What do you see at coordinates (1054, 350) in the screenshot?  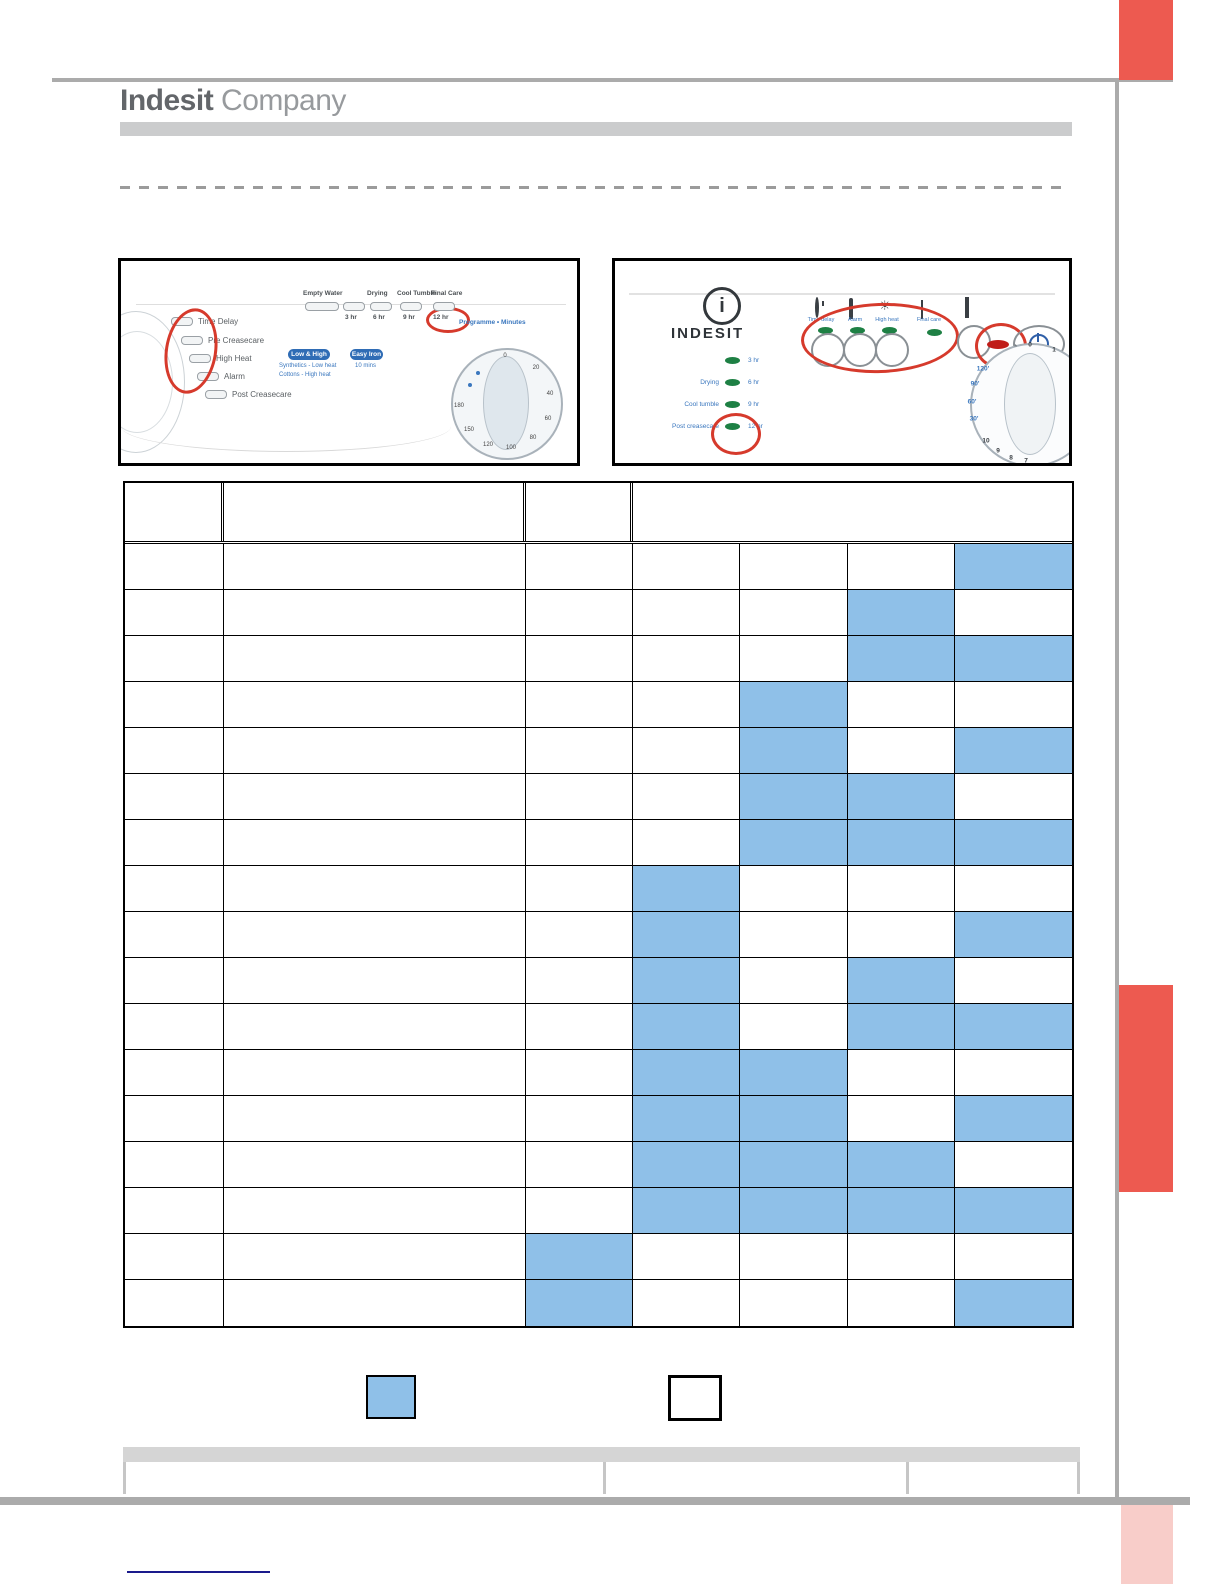 I see `dial-mark: 1` at bounding box center [1054, 350].